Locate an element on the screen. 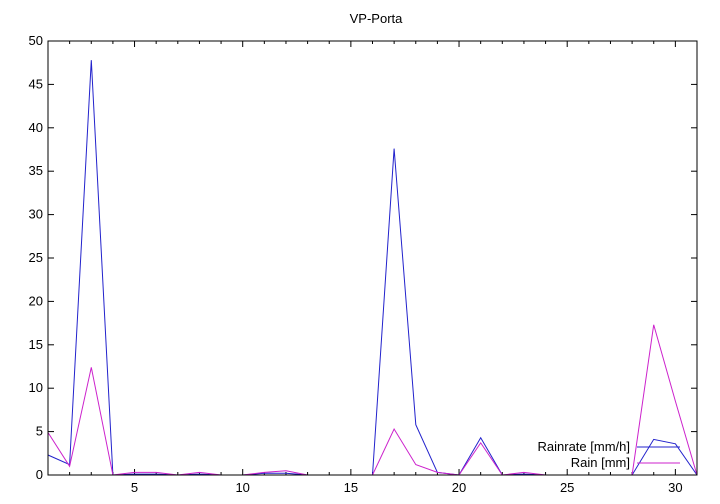 This screenshot has width=720, height=504. y-tick-label: 45 is located at coordinates (36, 83).